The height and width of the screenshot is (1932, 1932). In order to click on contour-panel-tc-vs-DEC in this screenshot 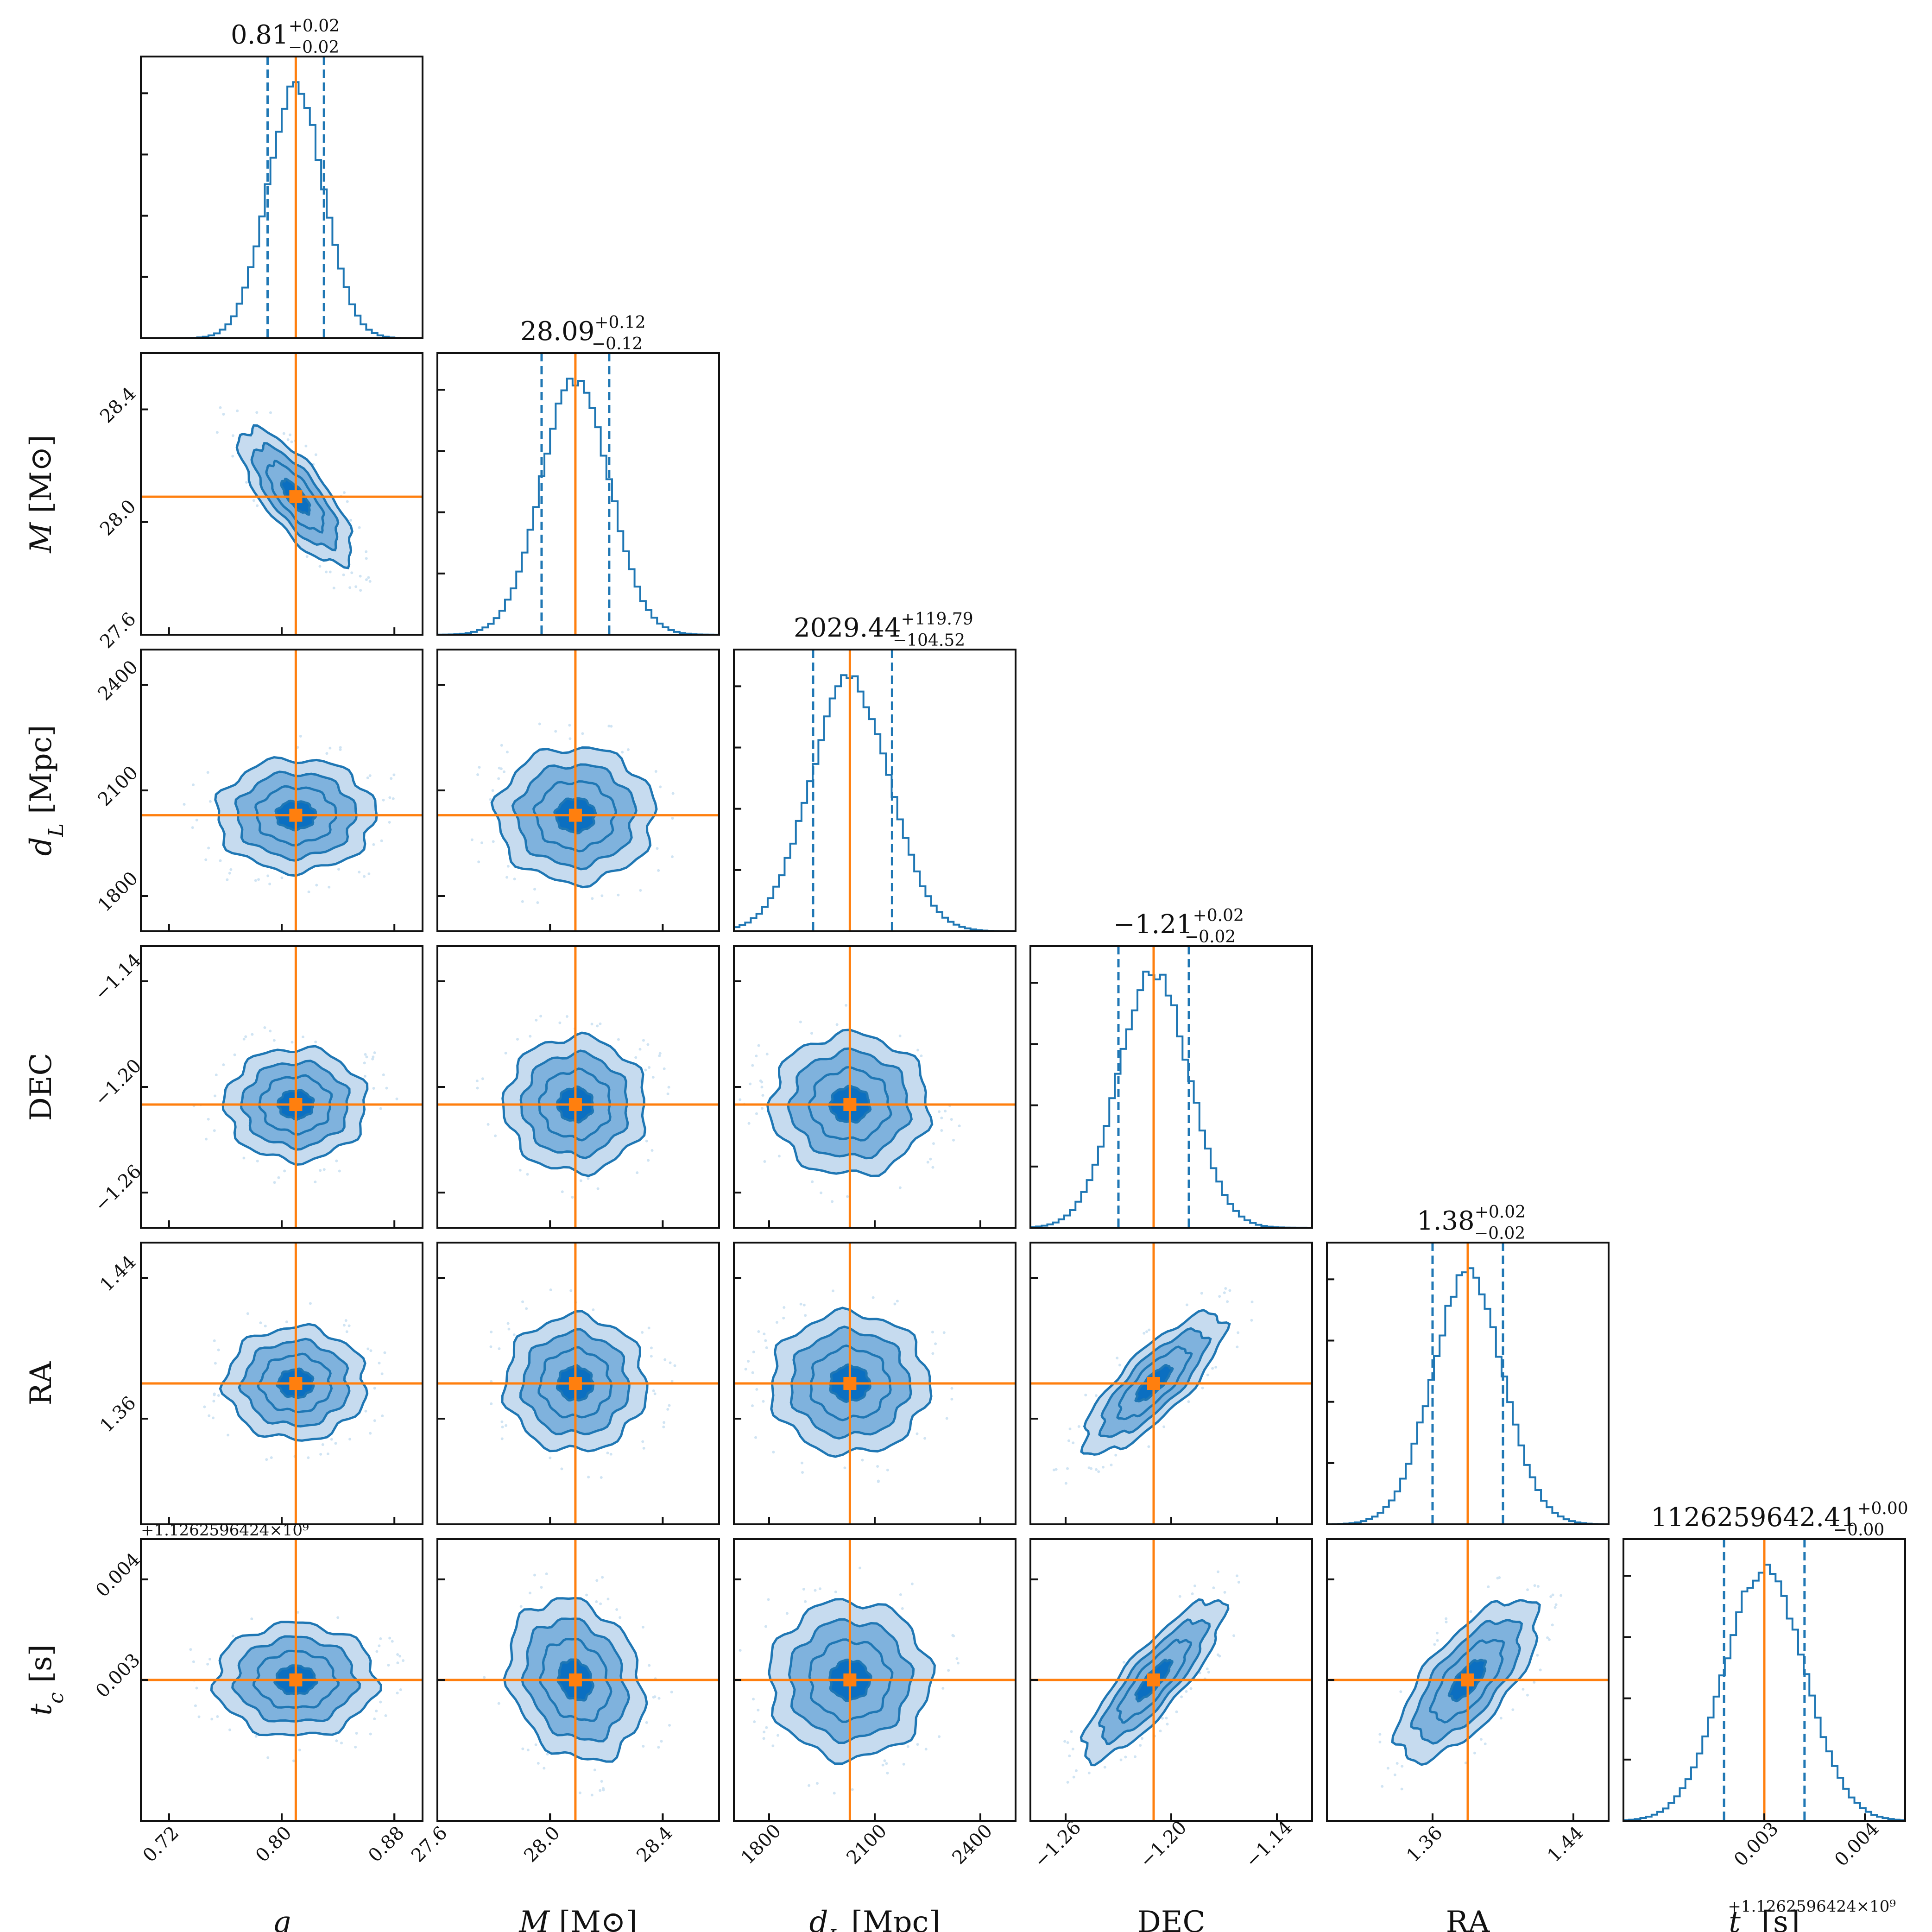, I will do `click(1171, 1680)`.